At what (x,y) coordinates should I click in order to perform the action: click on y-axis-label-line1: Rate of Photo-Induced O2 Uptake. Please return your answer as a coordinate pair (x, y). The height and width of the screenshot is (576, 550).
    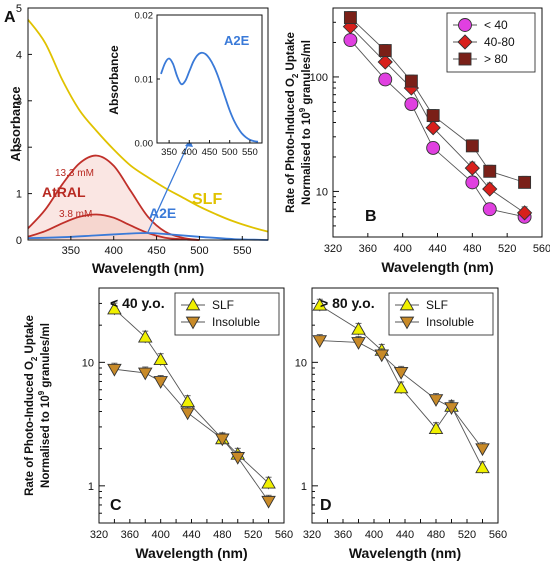
    Looking at the image, I should click on (292, 122).